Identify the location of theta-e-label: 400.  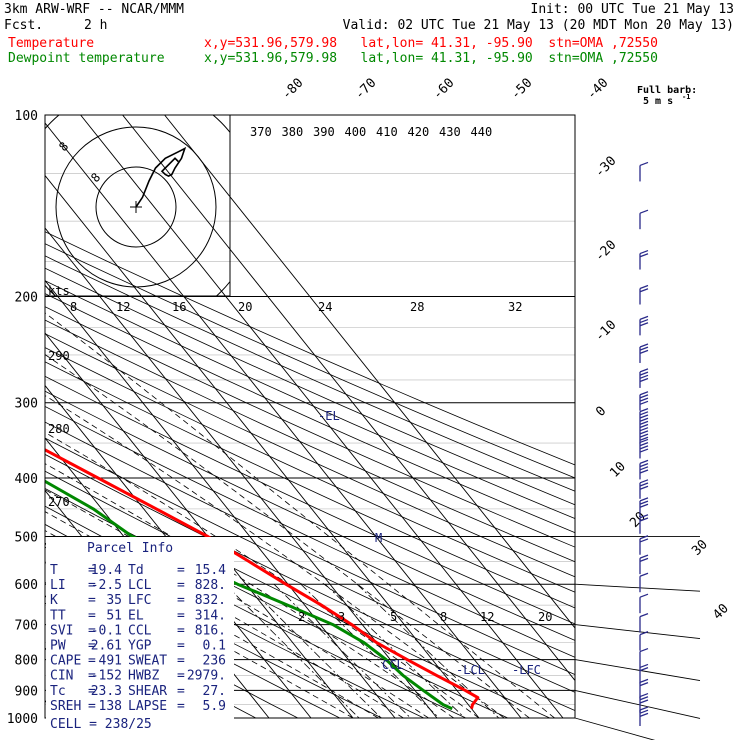
(356, 132).